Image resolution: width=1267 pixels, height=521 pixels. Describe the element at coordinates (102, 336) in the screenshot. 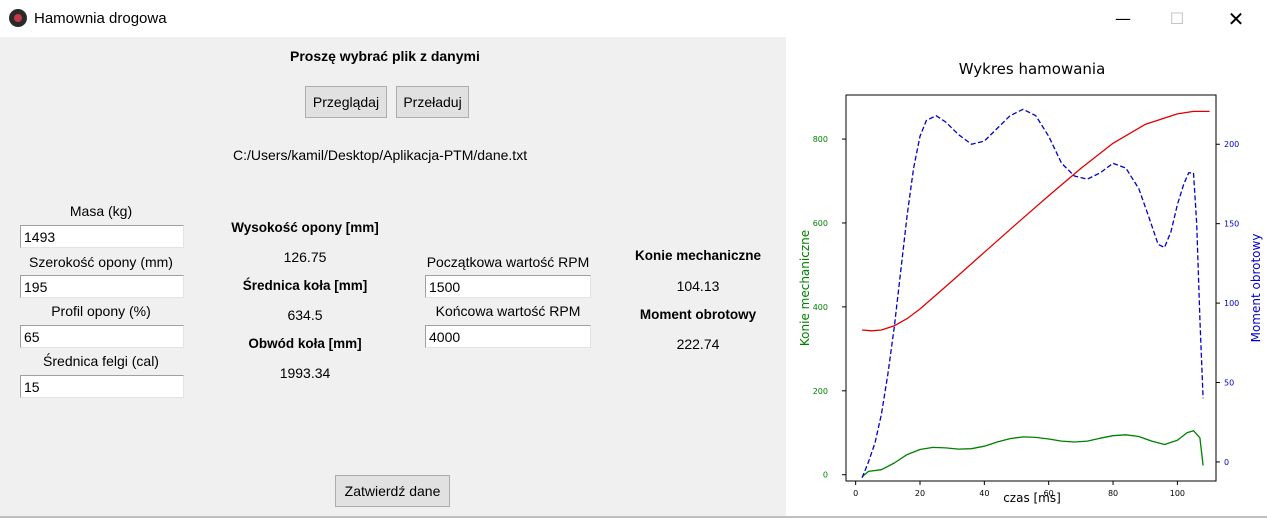

I see `tire-profile-input` at that location.